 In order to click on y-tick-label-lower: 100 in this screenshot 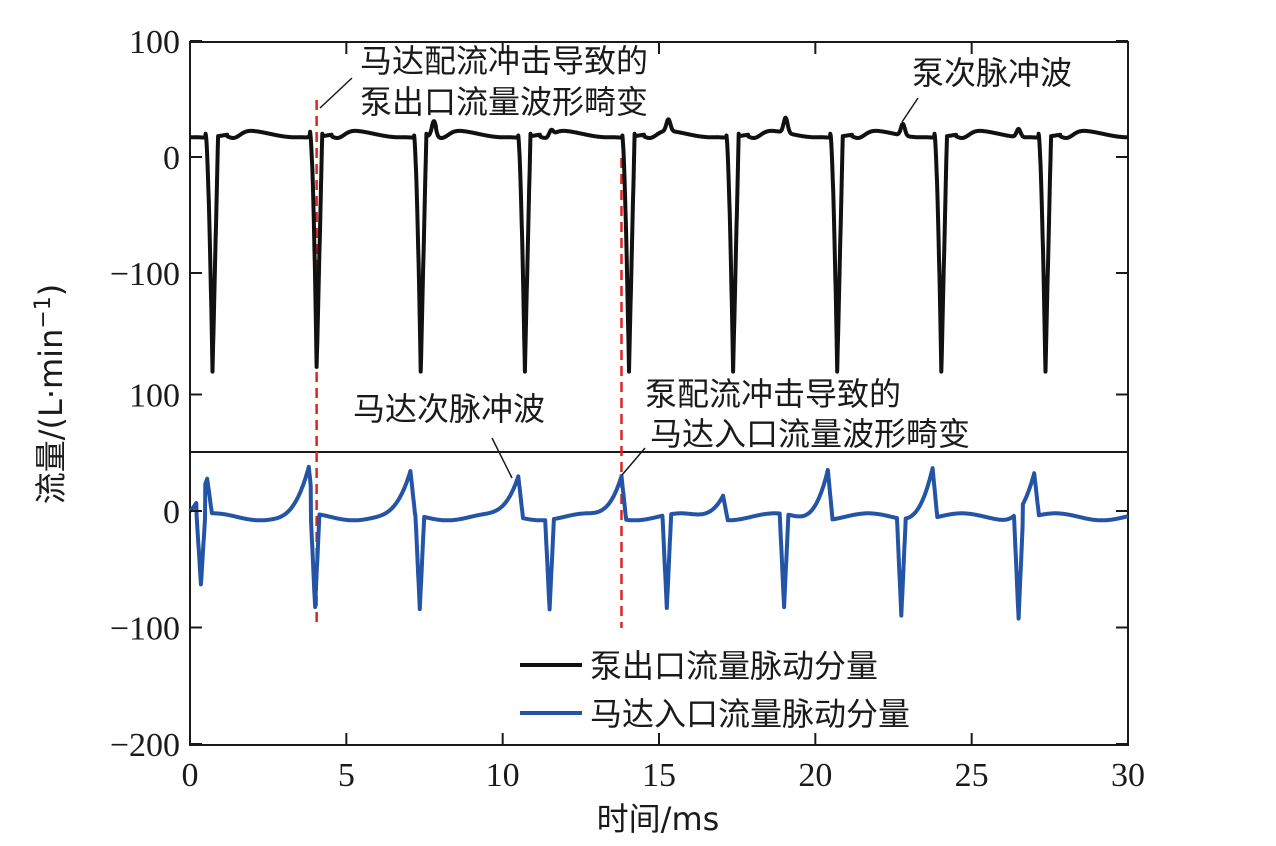, I will do `click(154, 396)`.